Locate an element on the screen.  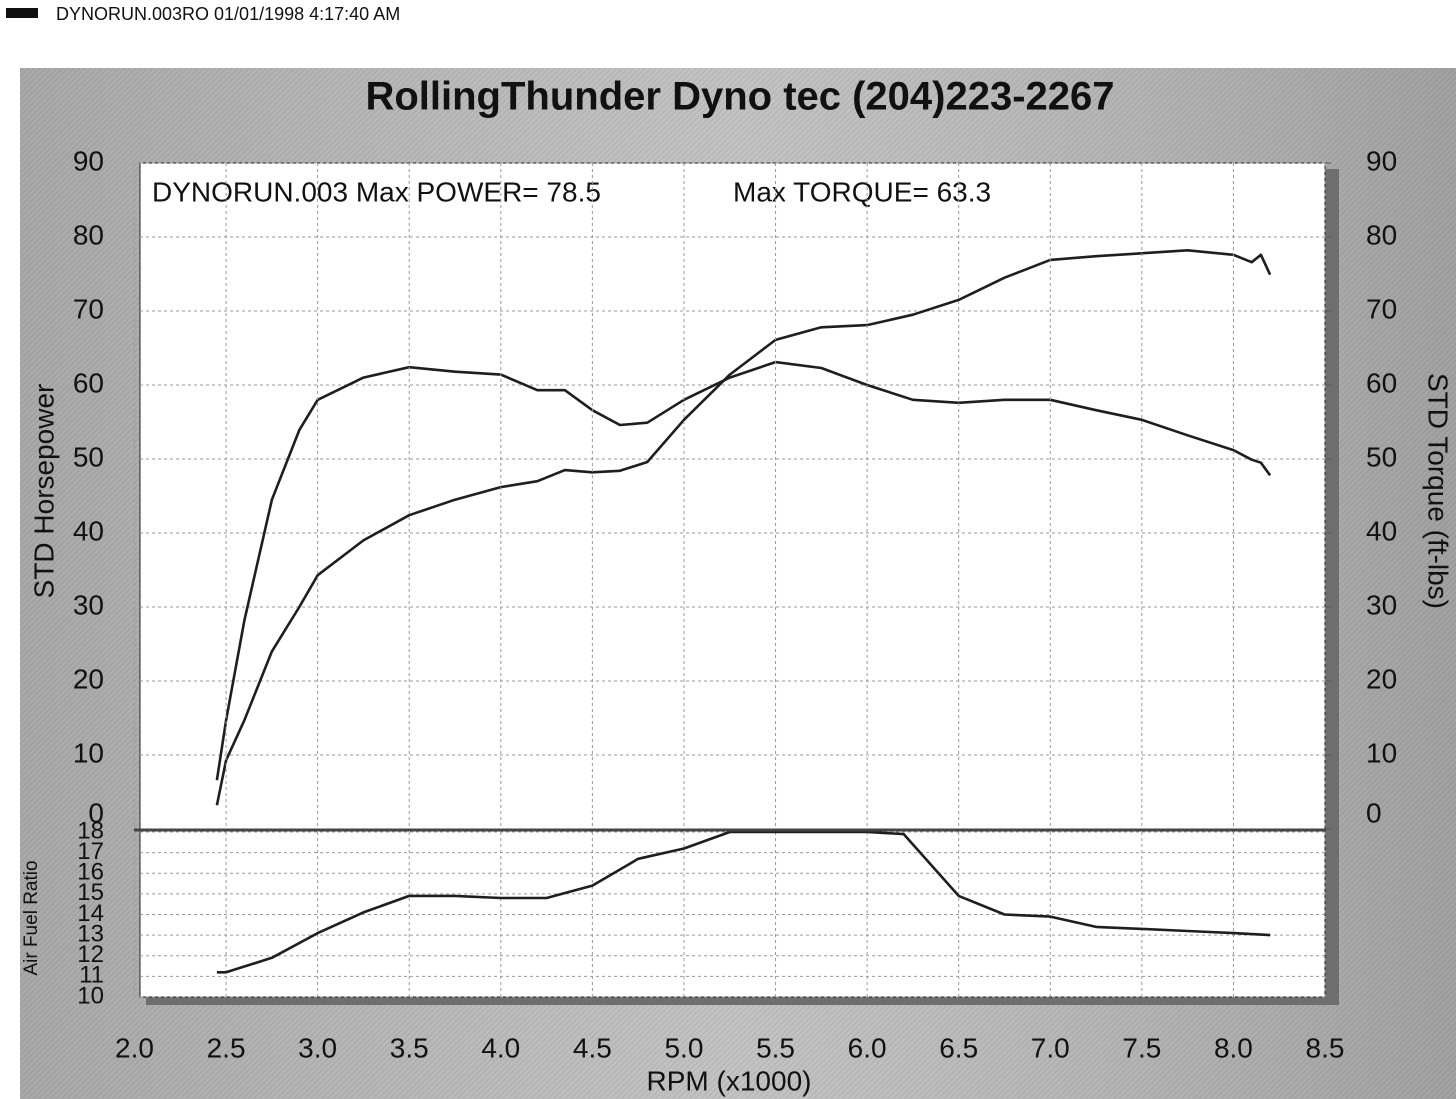
data-line is located at coordinates (743, 902).